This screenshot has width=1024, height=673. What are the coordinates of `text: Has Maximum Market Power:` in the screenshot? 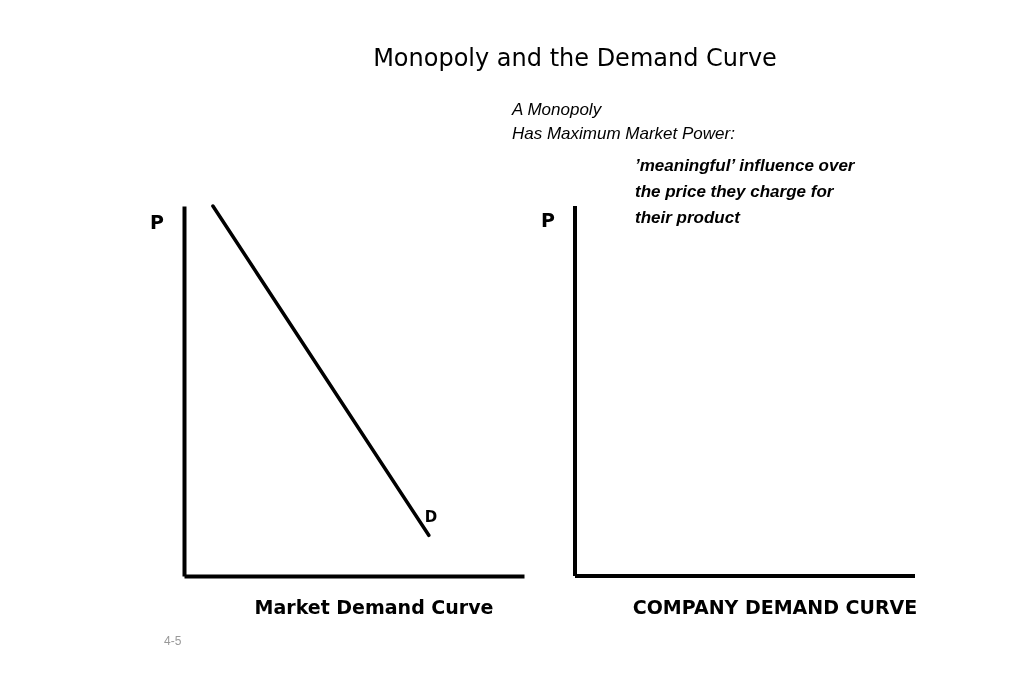 It's located at (624, 133).